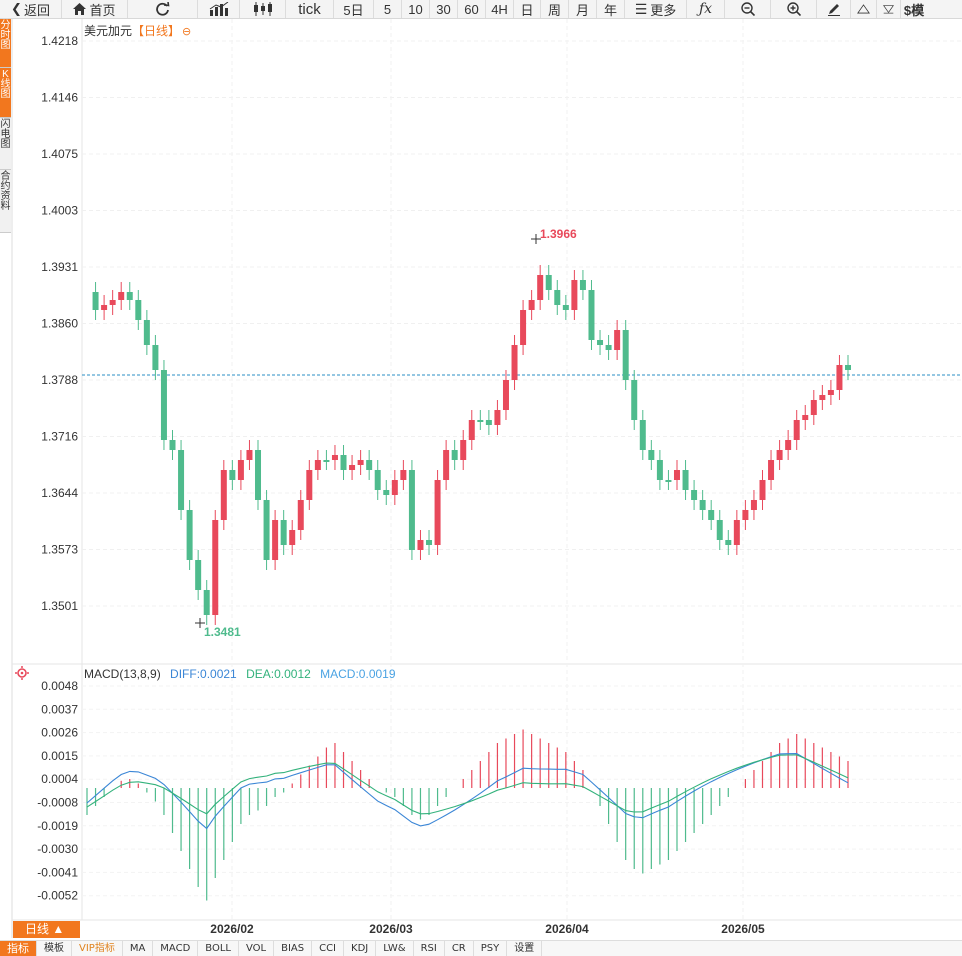  Describe the element at coordinates (16, 8) in the screenshot. I see `chevron-left-icon: ❮` at that location.